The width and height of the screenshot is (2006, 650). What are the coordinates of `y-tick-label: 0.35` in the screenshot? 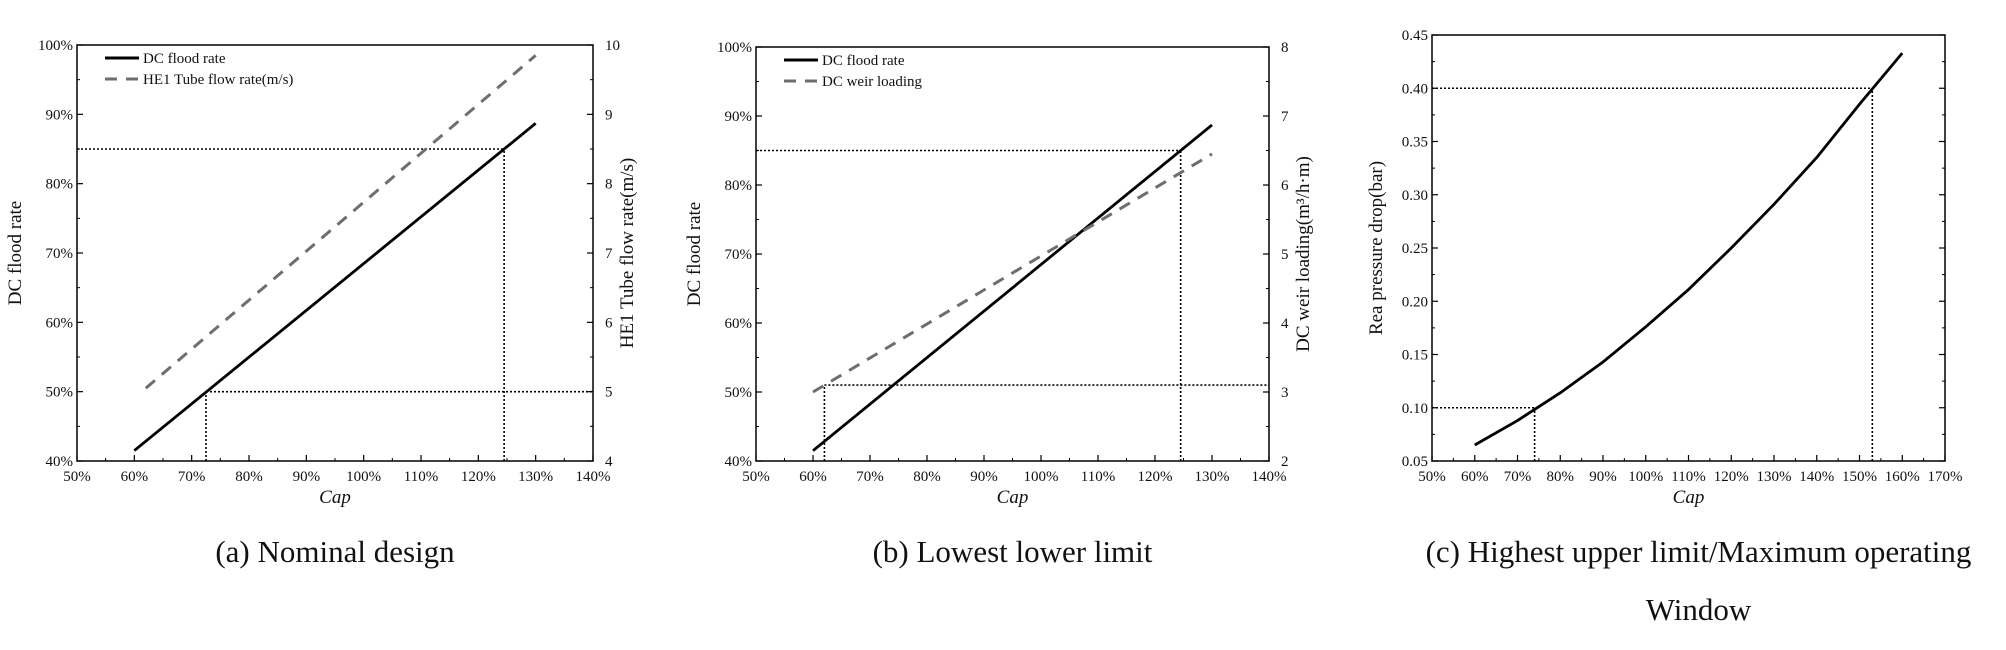 It's located at (1415, 143).